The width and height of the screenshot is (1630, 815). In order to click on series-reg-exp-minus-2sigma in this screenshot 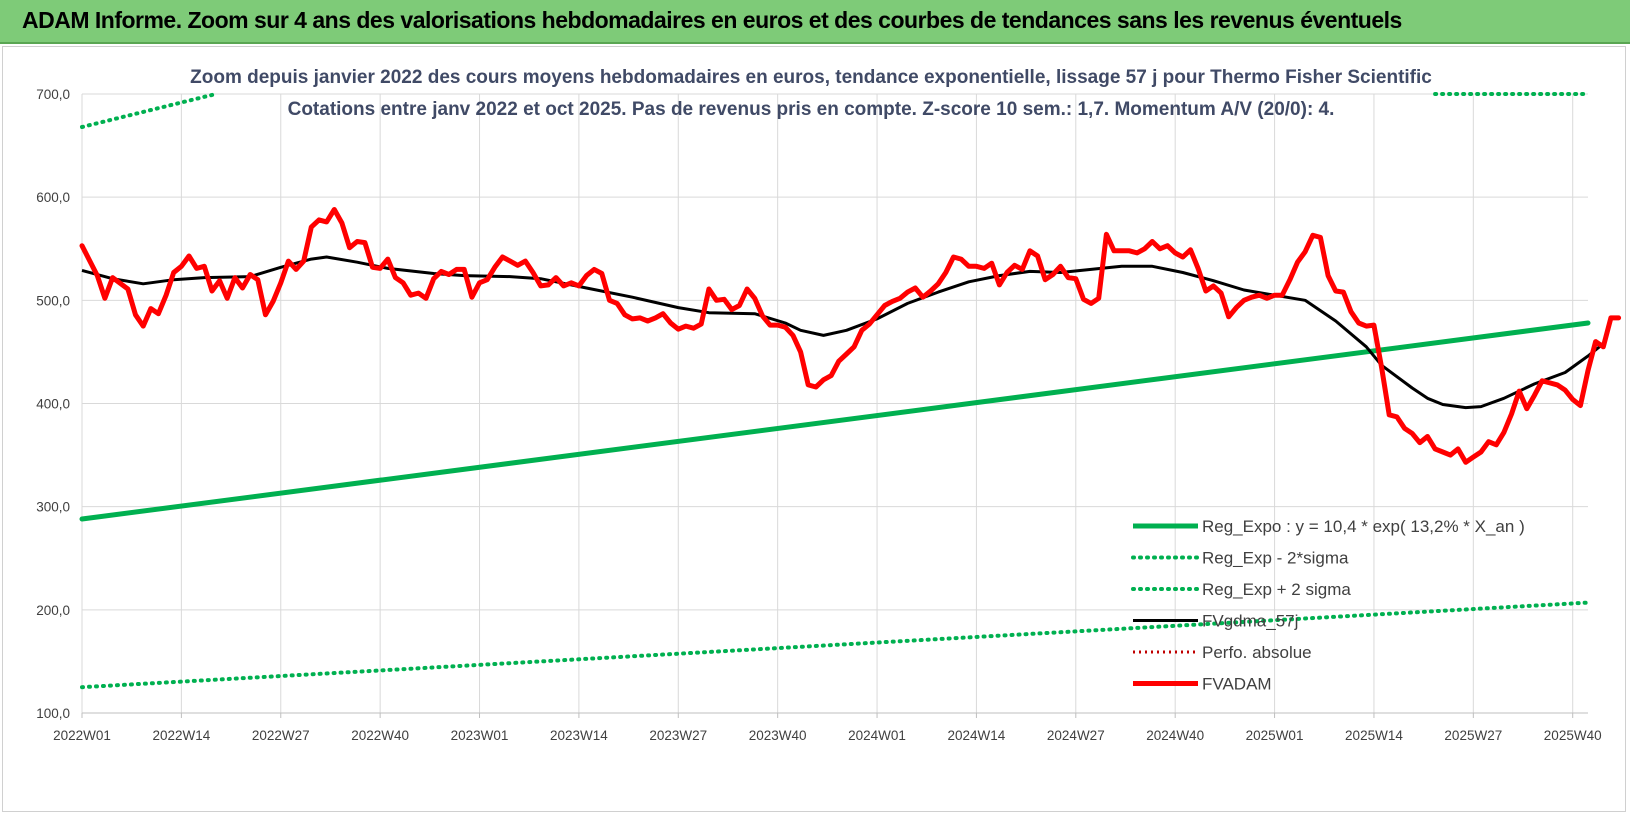, I will do `click(835, 645)`.